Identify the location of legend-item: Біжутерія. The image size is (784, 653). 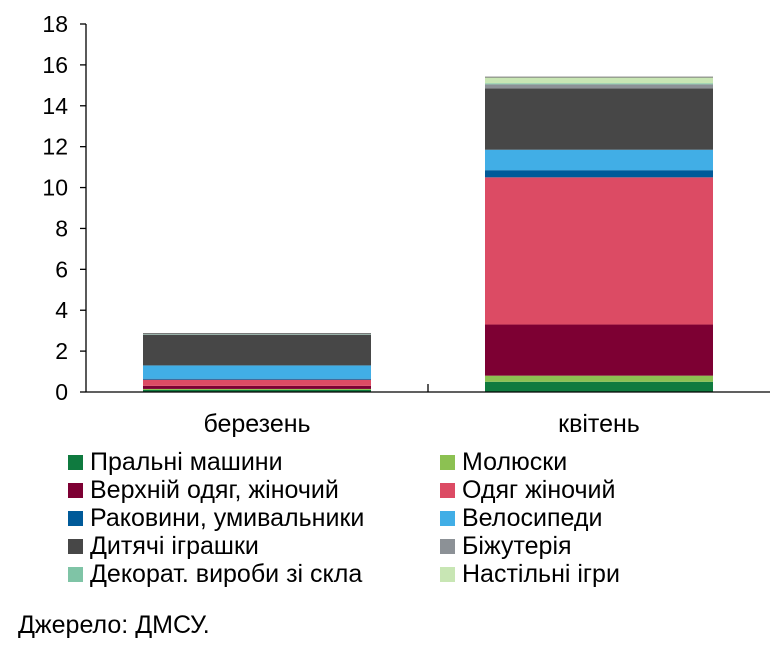
(506, 546).